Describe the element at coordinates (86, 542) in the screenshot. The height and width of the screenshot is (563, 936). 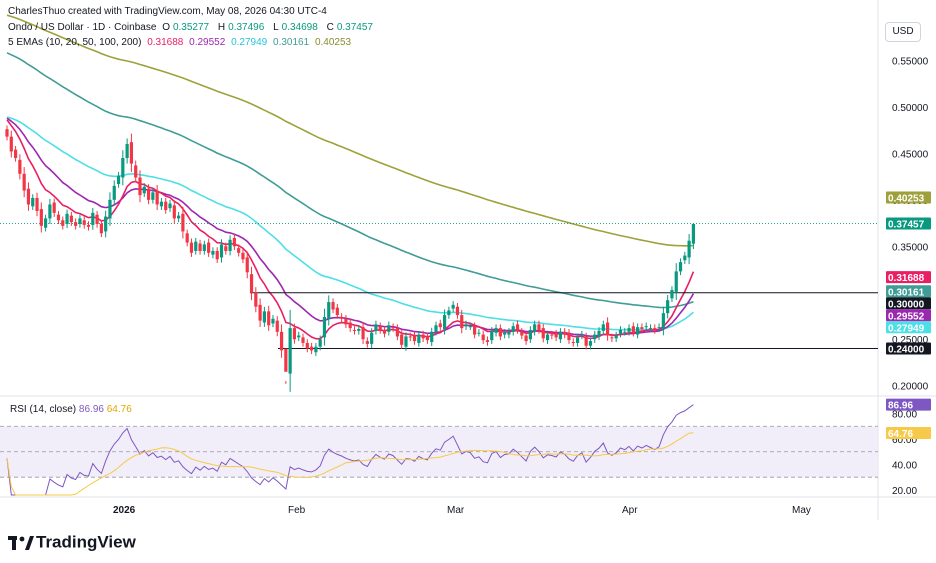
I see `brand-text: TradingView` at that location.